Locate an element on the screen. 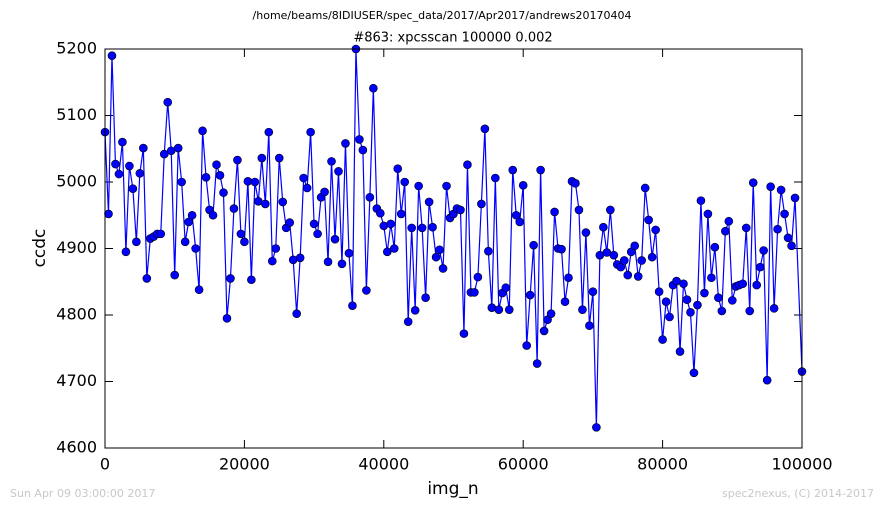 This screenshot has height=509, width=884. y-axis-label: ccdc is located at coordinates (40, 248).